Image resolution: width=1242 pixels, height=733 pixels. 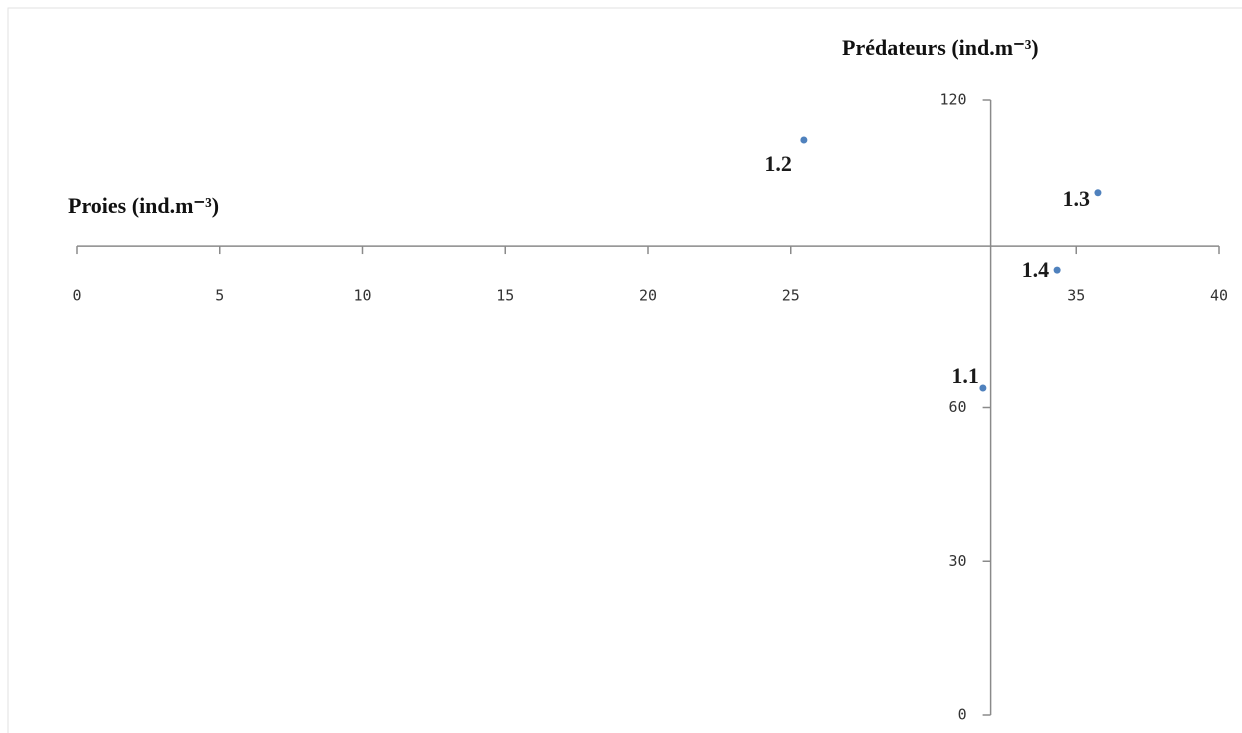 I want to click on x-tick-label: 10, so click(x=362, y=296).